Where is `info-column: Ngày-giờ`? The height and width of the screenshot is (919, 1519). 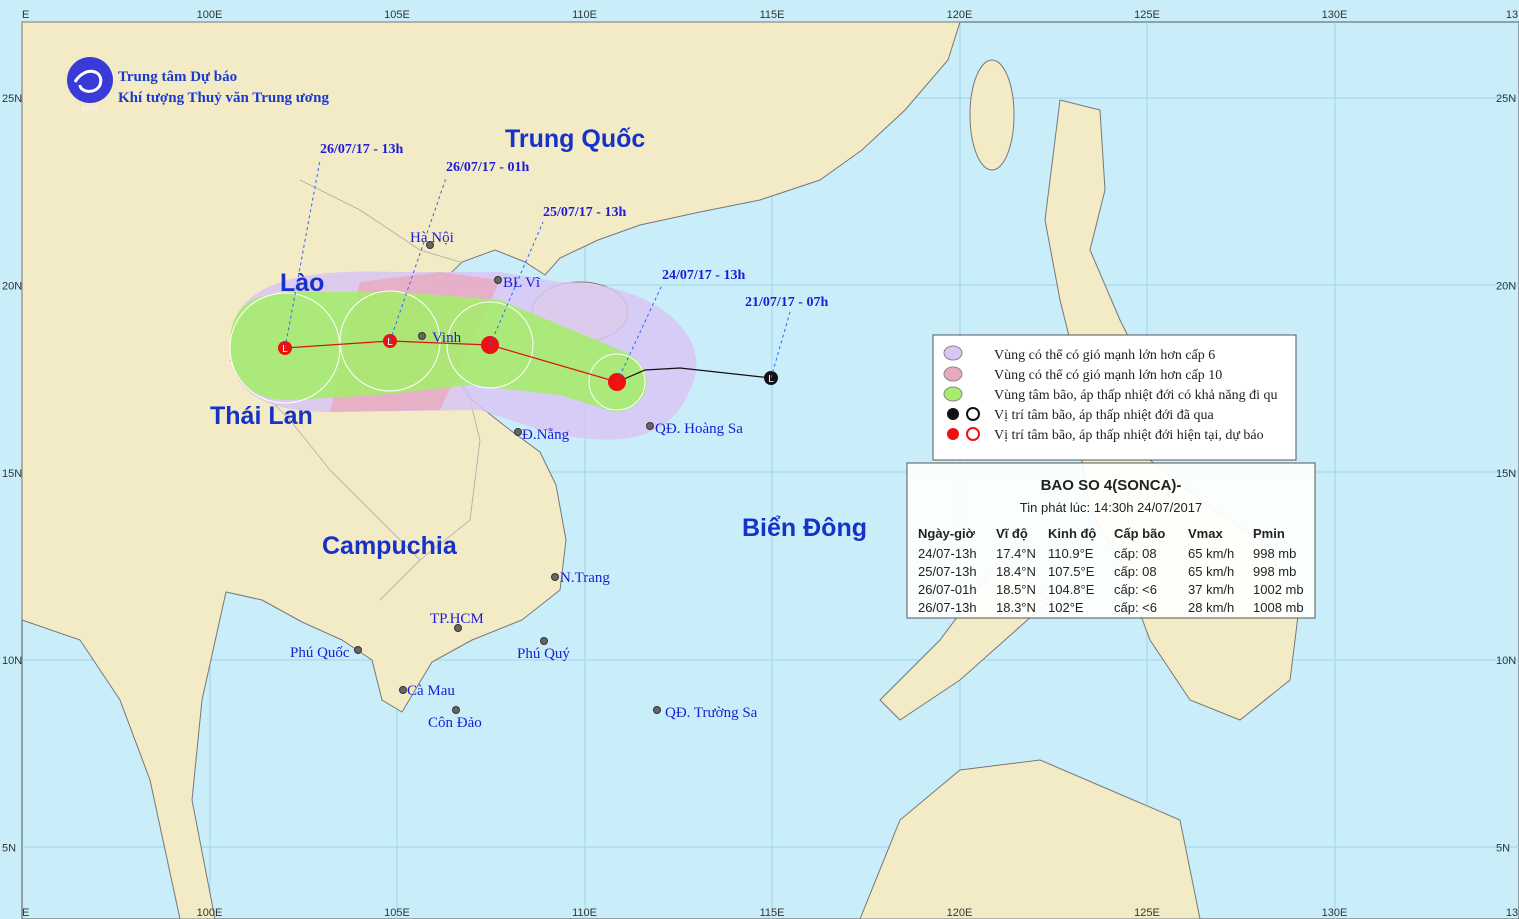 info-column: Ngày-giờ is located at coordinates (947, 533).